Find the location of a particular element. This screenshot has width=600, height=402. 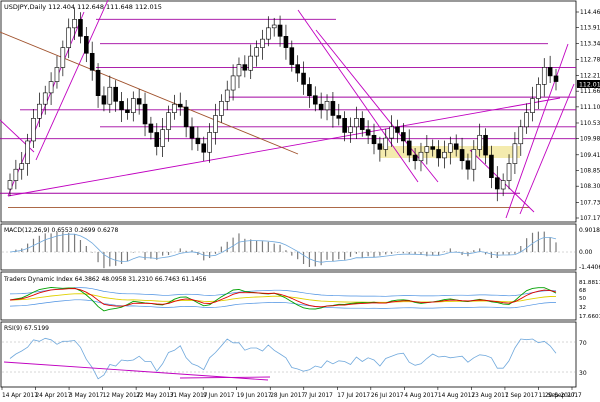

time-tick-label: 19 Jun 2017 is located at coordinates (254, 396).